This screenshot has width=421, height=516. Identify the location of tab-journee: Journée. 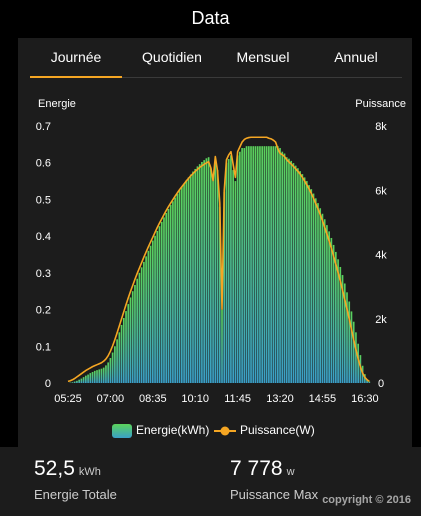
(76, 57).